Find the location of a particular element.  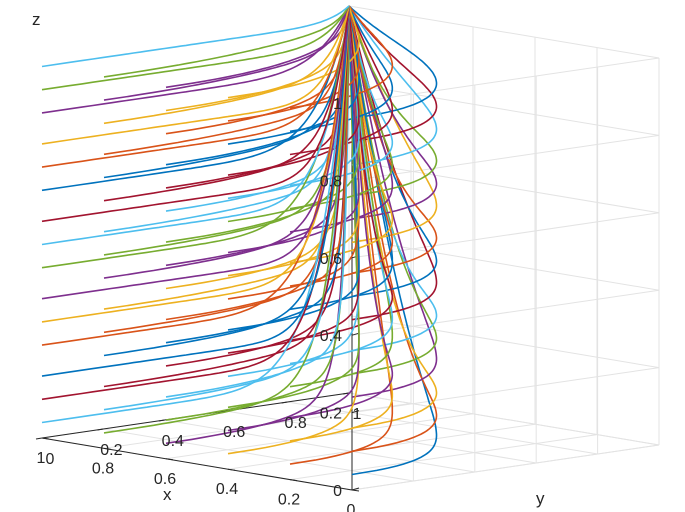

y-tick-label: 0 is located at coordinates (50, 459).